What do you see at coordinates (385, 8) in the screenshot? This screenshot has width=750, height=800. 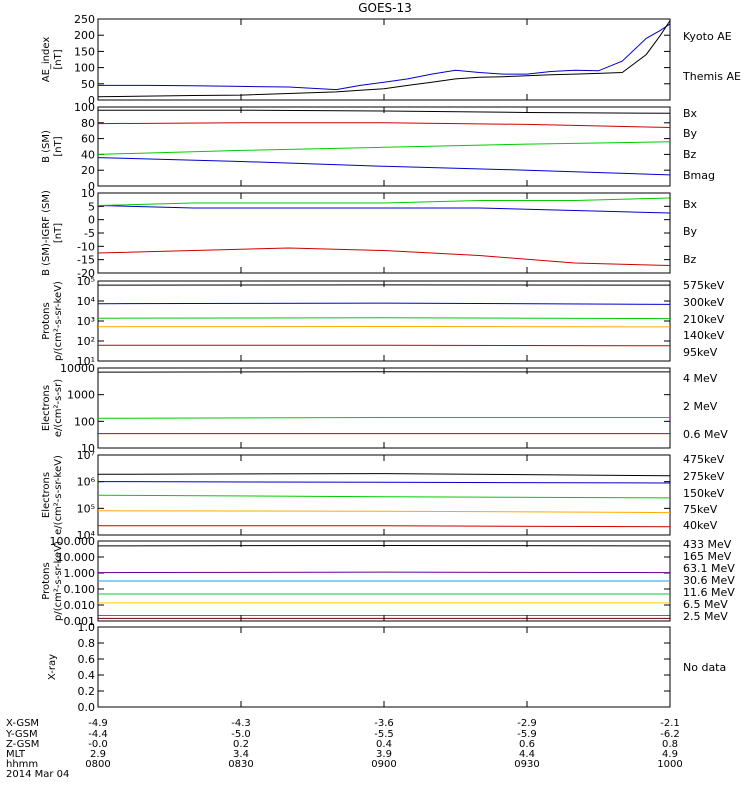 I see `plot-title: GOES-13` at bounding box center [385, 8].